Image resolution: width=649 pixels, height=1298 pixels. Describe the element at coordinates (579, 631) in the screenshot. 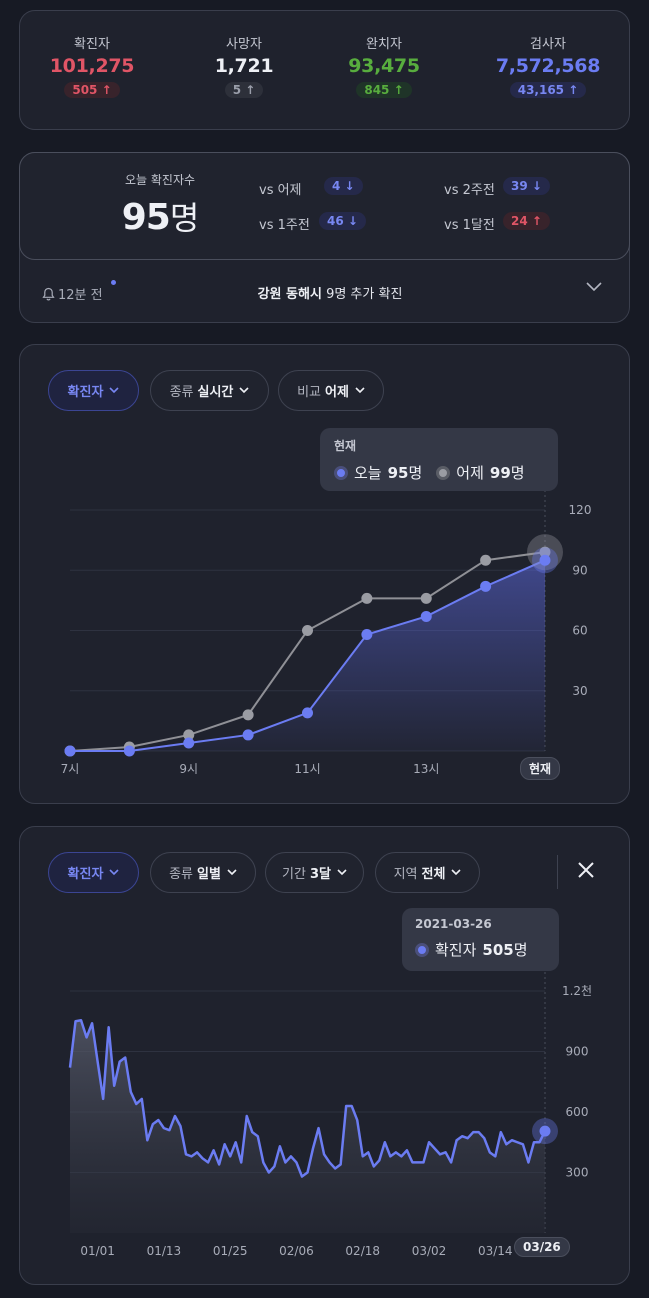

I see `y-tick-label: 60` at that location.